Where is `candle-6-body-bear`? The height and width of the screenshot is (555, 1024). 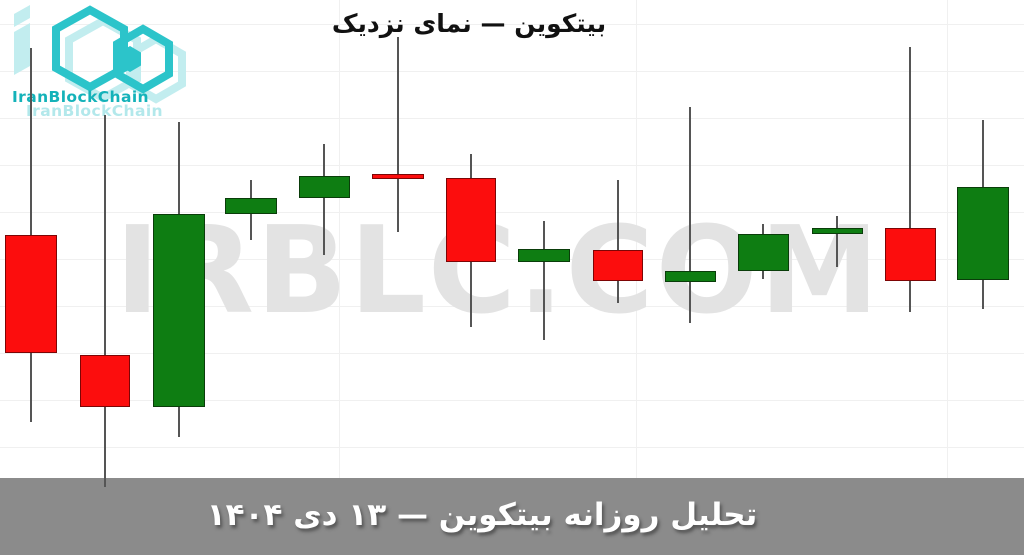 candle-6-body-bear is located at coordinates (398, 176).